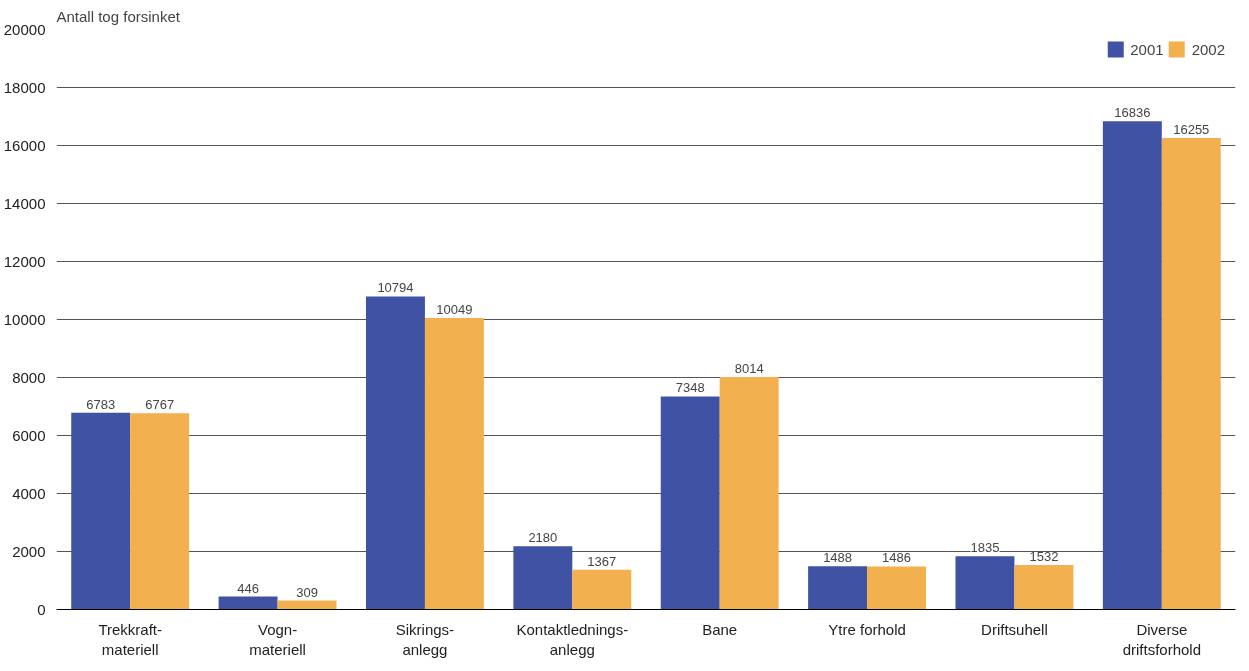 This screenshot has width=1249, height=671. I want to click on data-label: 6767, so click(160, 405).